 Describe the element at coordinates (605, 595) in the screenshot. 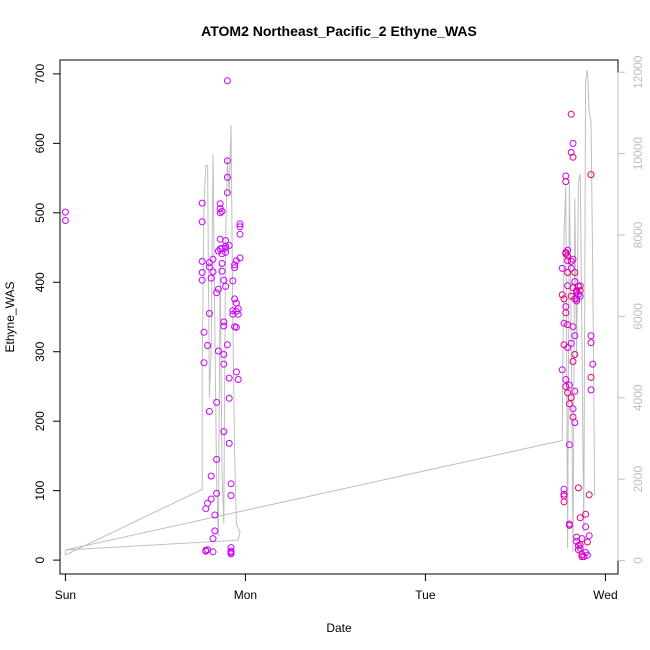

I see `x-tick-label: Wed` at that location.